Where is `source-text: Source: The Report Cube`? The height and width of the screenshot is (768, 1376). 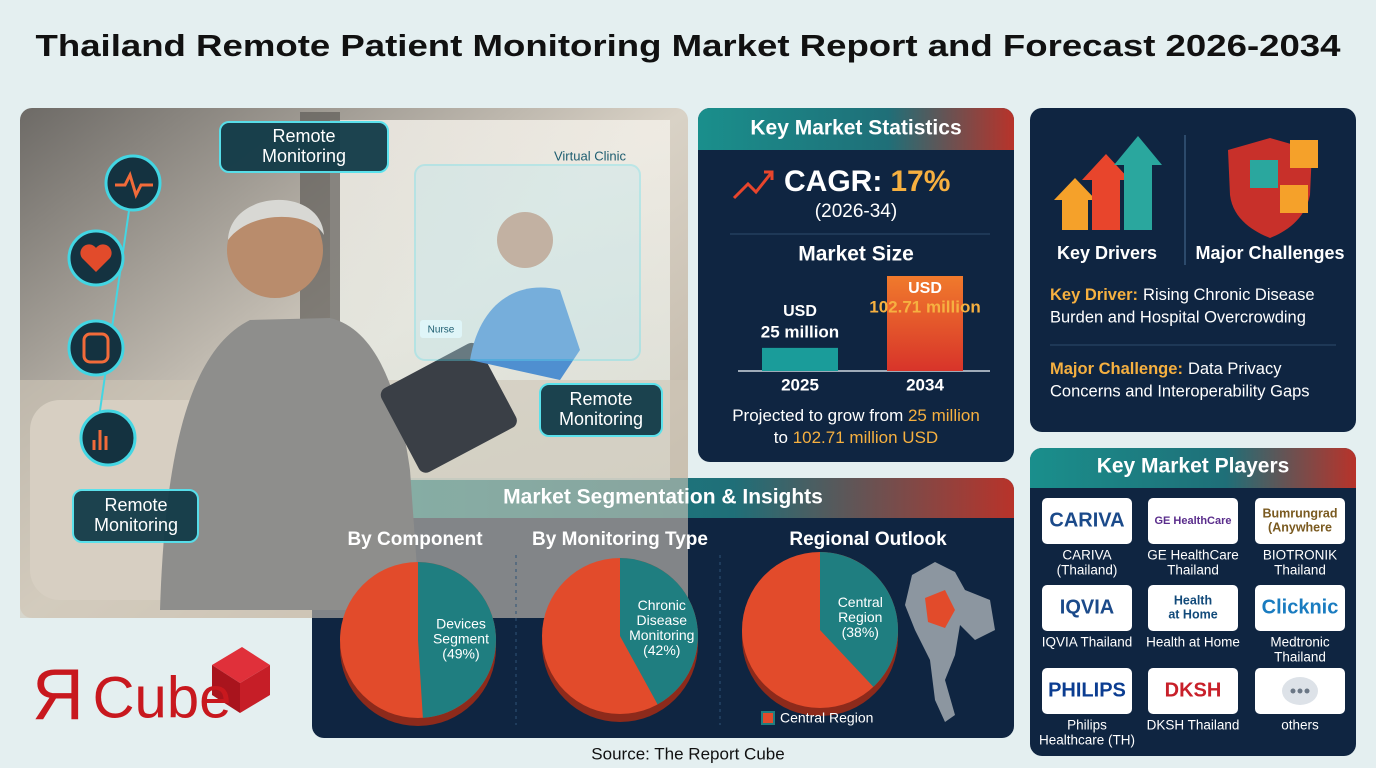
source-text: Source: The Report Cube is located at coordinates (687, 753).